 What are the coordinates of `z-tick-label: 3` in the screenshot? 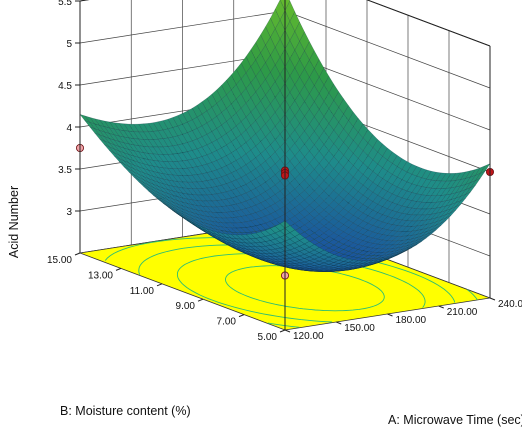 It's located at (69, 212).